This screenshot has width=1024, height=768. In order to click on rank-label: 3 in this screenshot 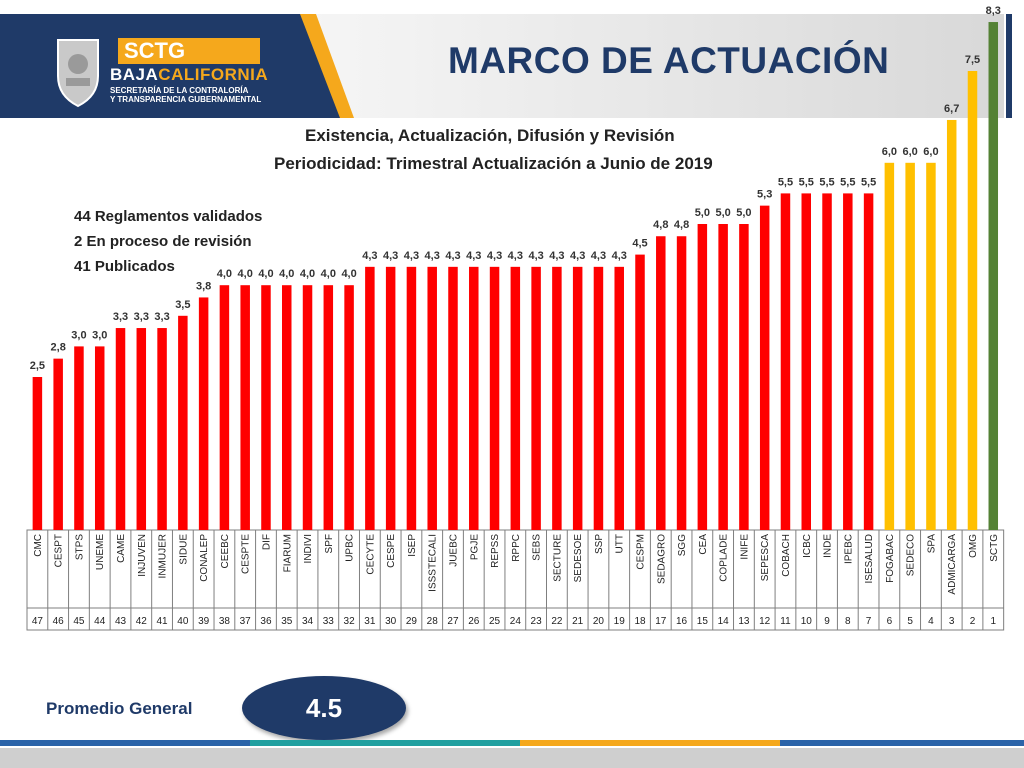, I will do `click(952, 621)`.